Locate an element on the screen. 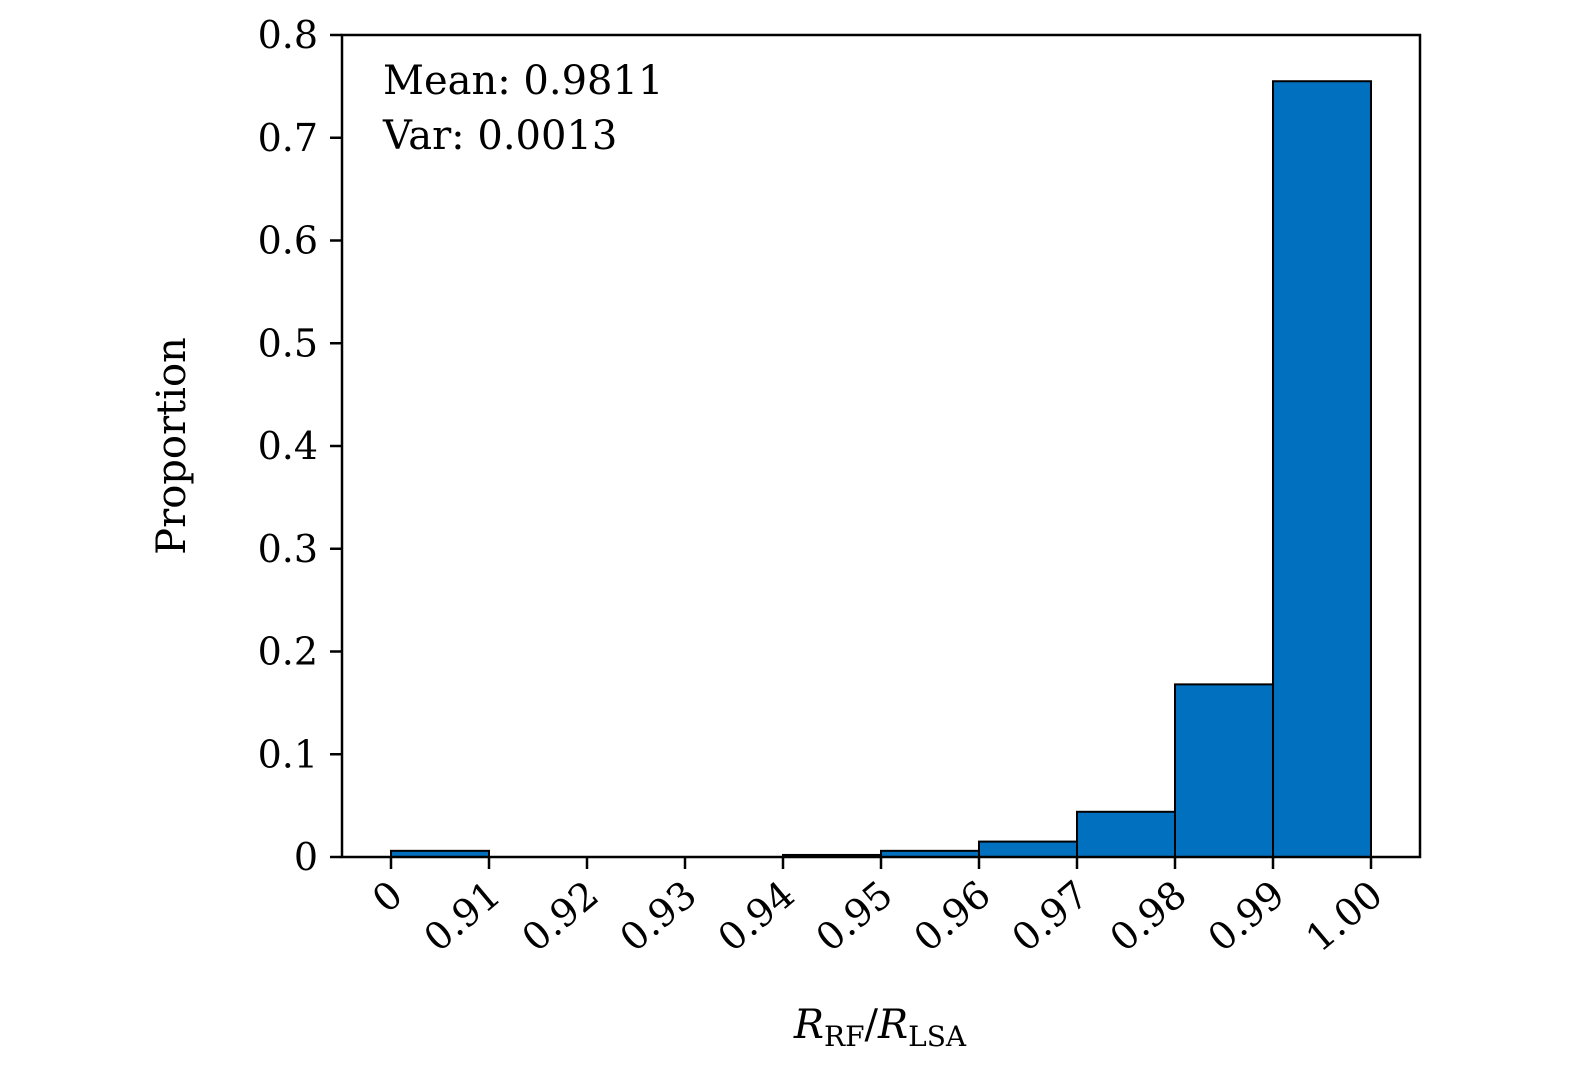 The height and width of the screenshot is (1073, 1575). x-axis-title: RRF/RLSA is located at coordinates (880, 1027).